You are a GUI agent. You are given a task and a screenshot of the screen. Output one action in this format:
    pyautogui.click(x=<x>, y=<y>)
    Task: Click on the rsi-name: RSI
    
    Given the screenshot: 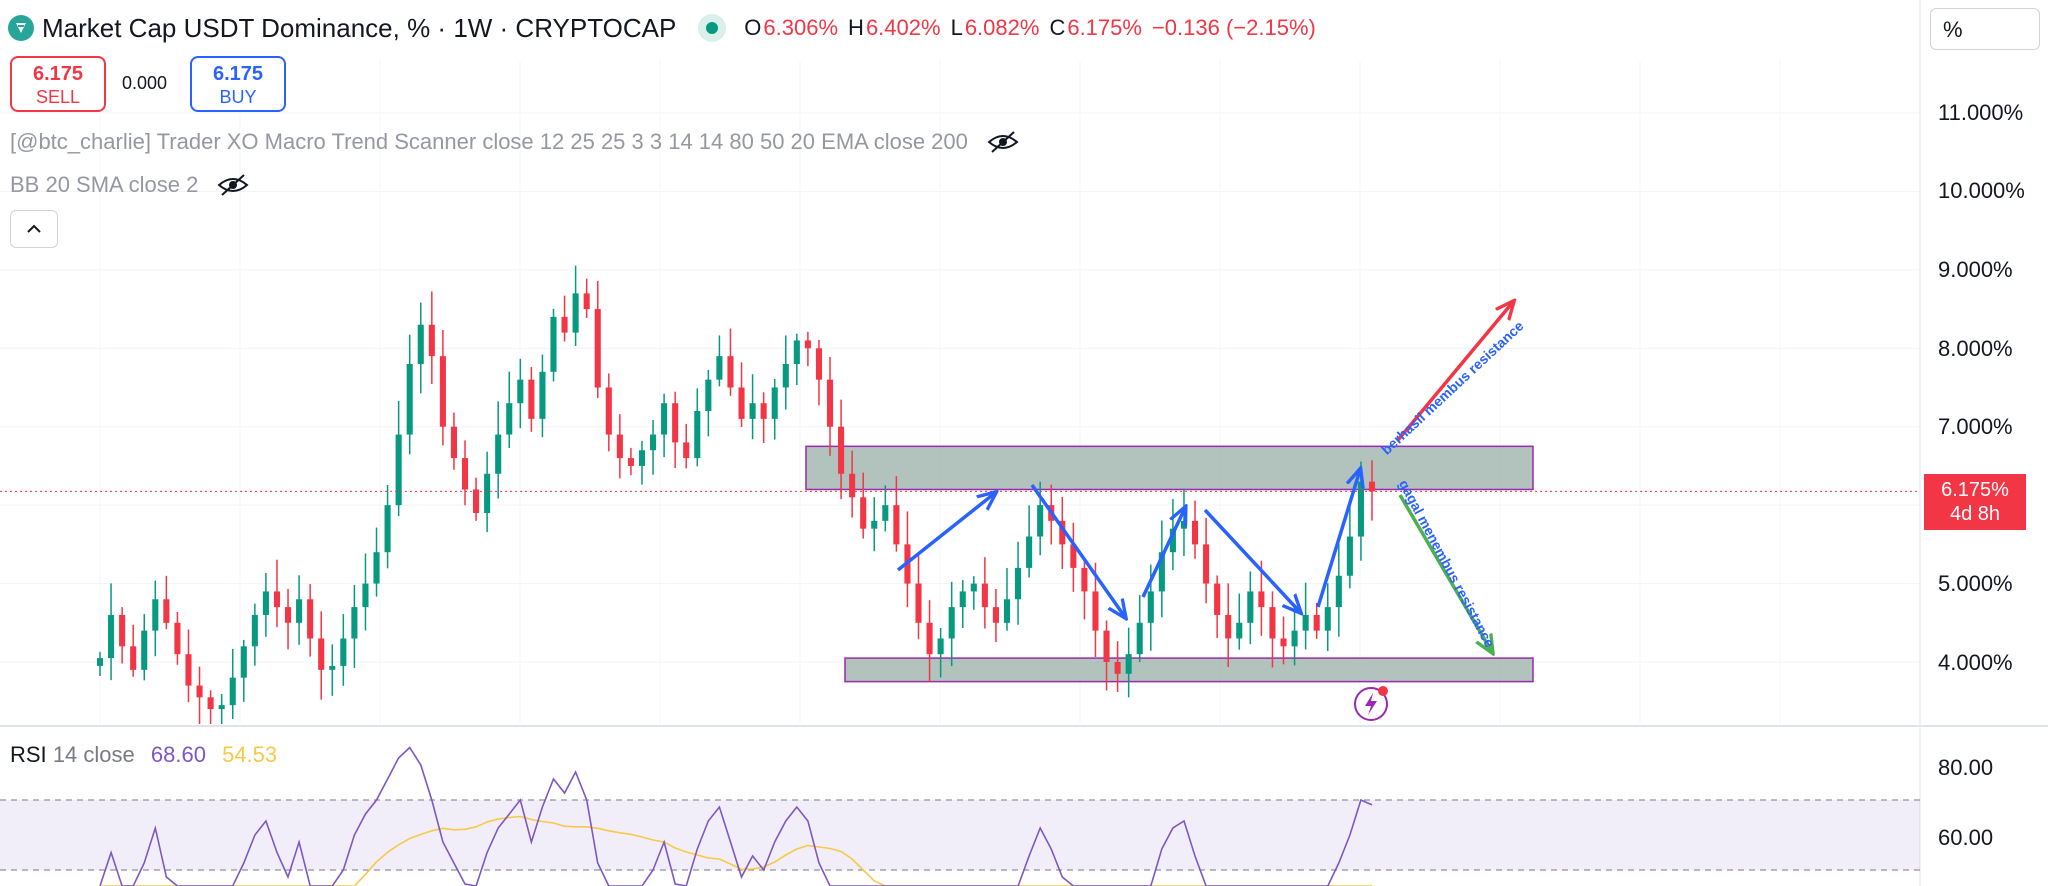 What is the action you would take?
    pyautogui.click(x=28, y=754)
    